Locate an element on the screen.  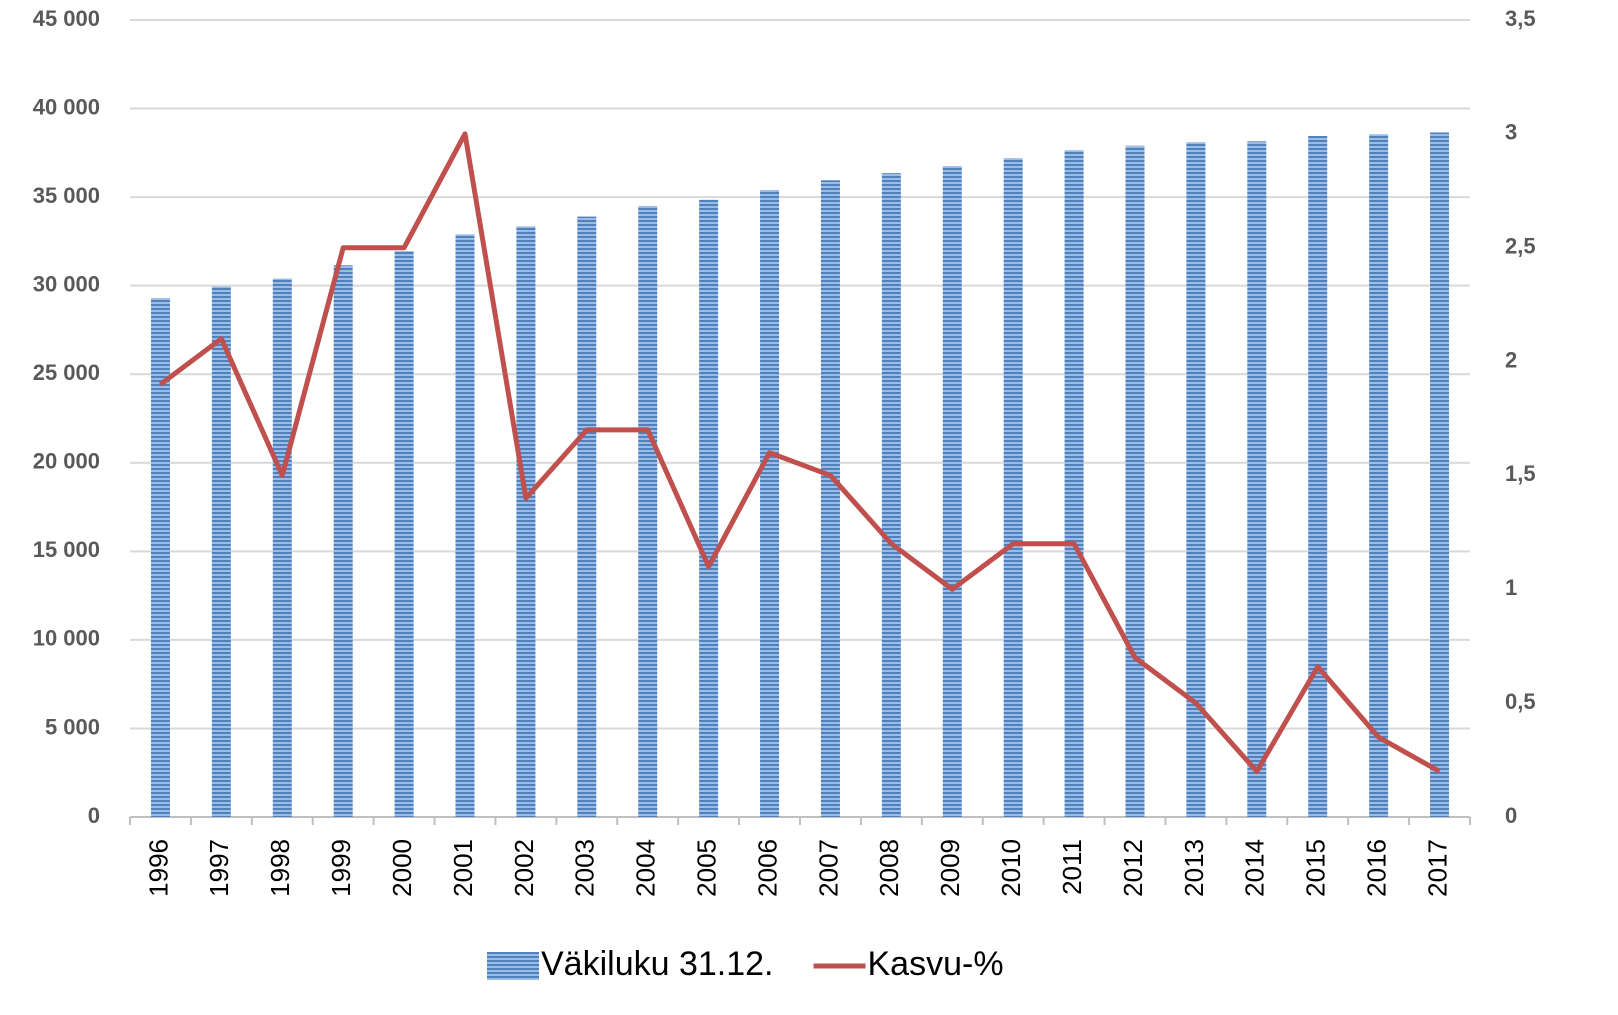
y2-tick-label: 1 is located at coordinates (1511, 587).